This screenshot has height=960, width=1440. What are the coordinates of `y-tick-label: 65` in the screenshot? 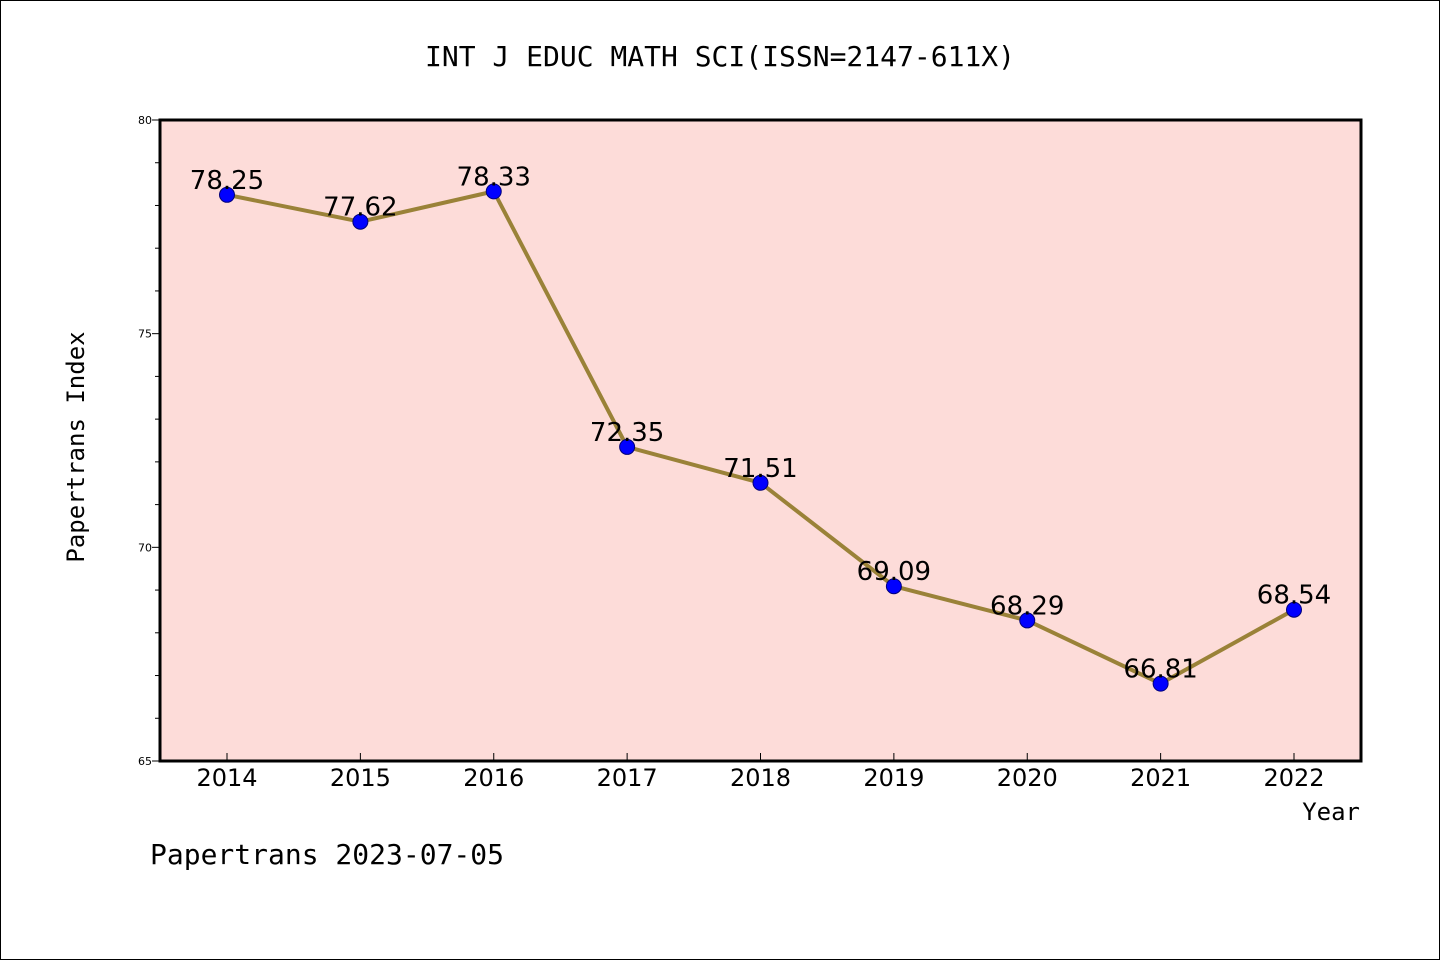 It's located at (145, 761).